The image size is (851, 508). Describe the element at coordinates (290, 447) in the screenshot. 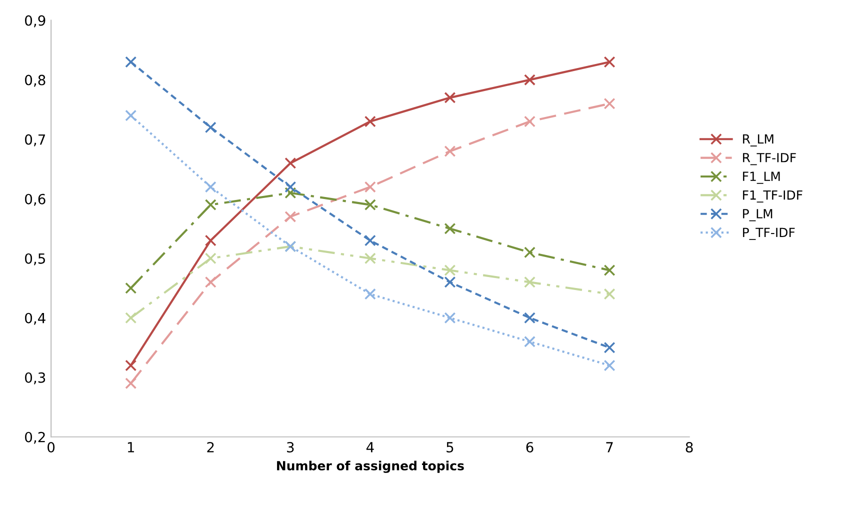

I see `x-tick-label: 3` at that location.